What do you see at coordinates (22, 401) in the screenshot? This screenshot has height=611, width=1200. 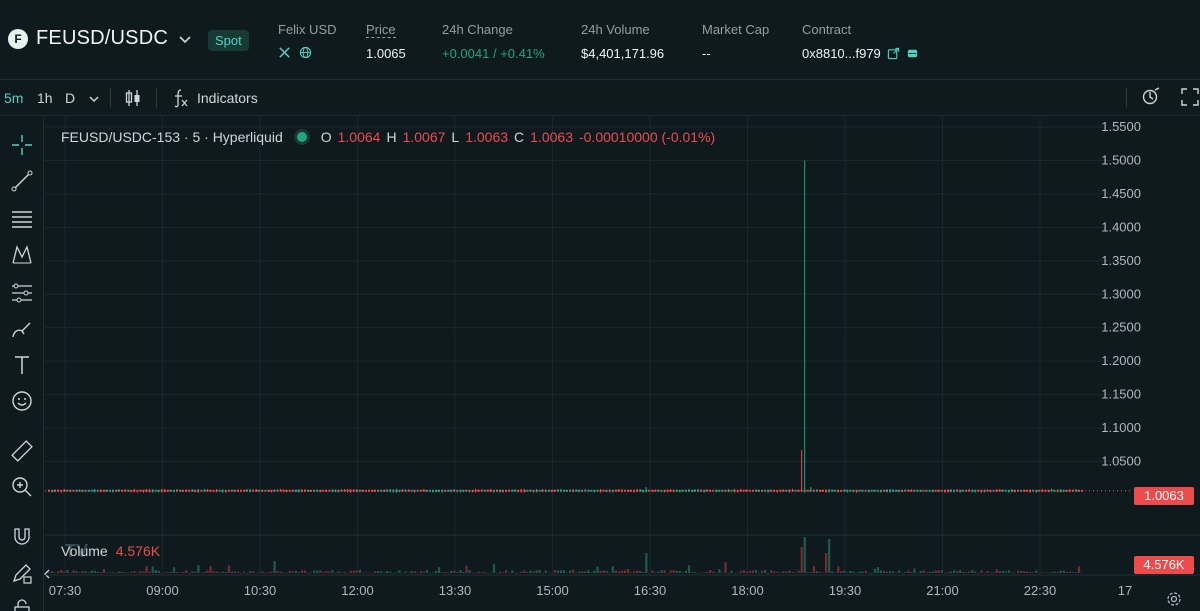 I see `emoji-tool` at bounding box center [22, 401].